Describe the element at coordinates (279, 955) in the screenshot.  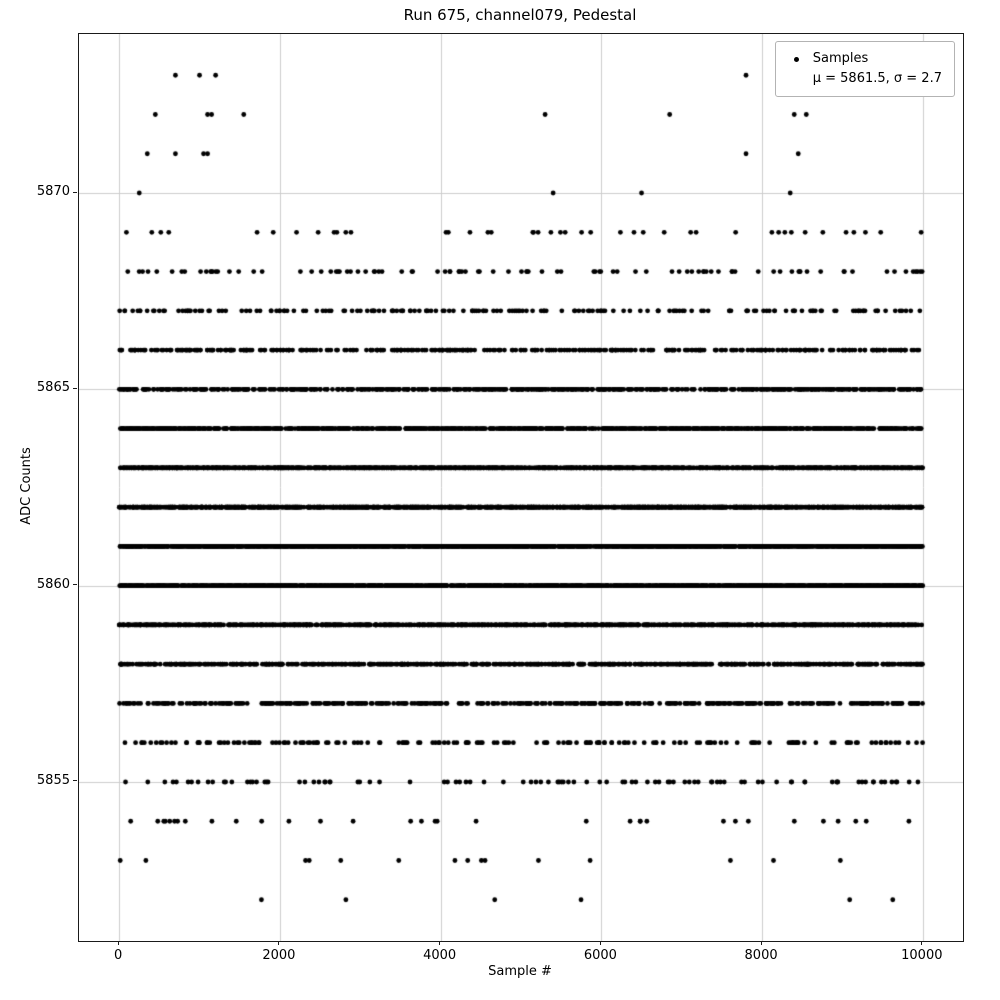
I see `x-tick-label: 2000` at that location.